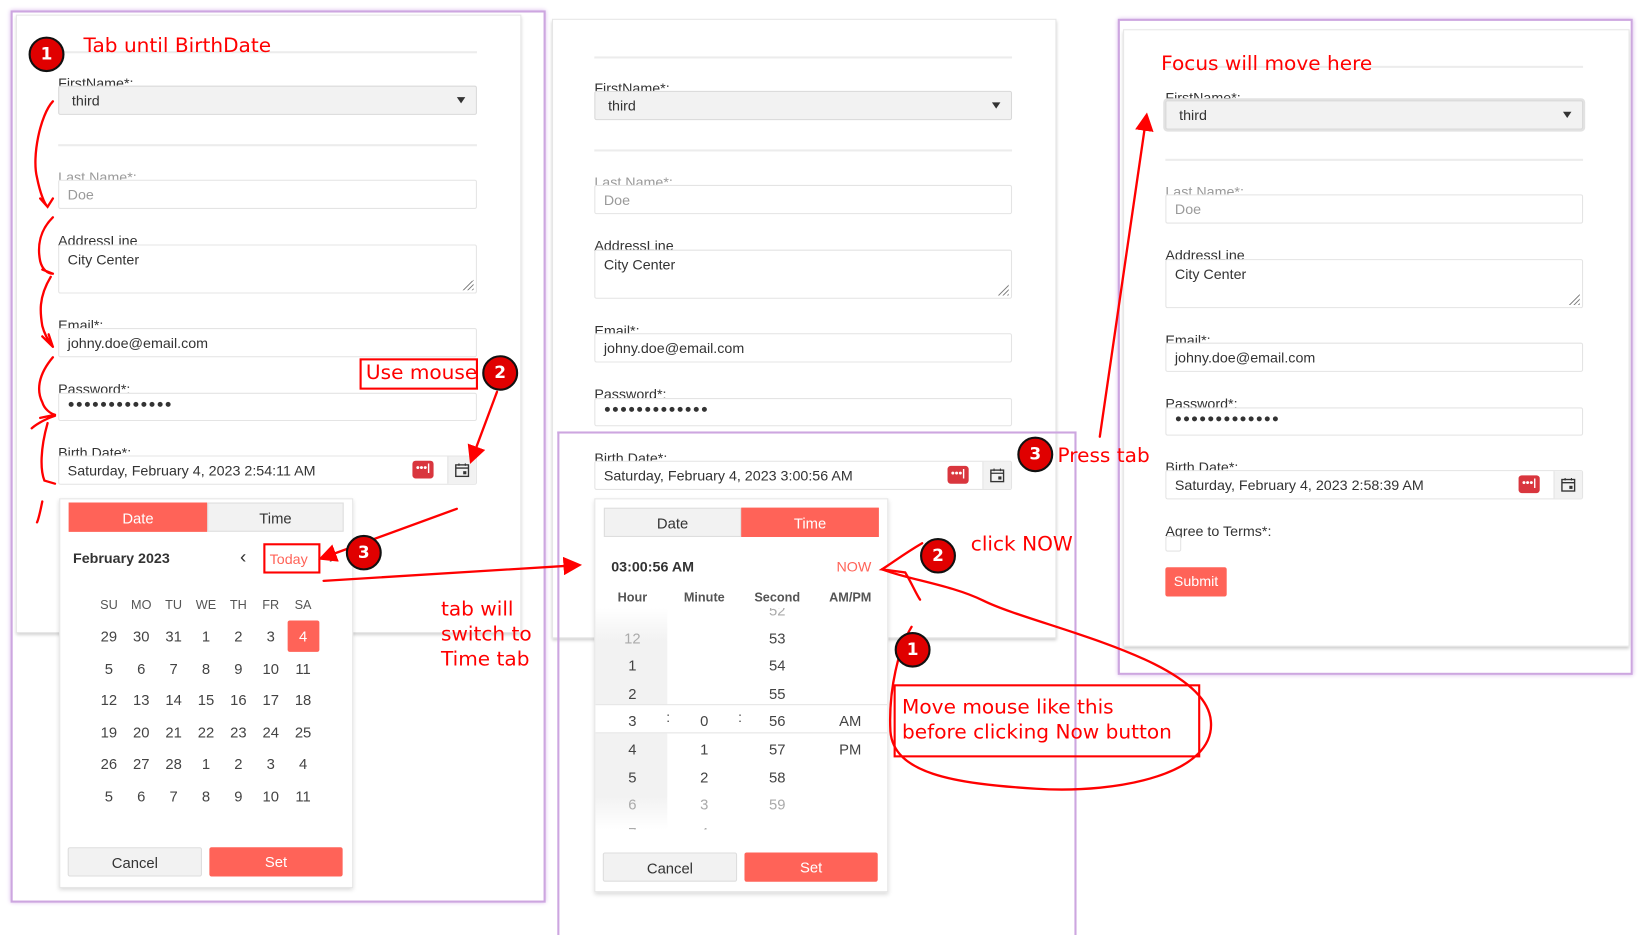 Image resolution: width=1639 pixels, height=935 pixels. What do you see at coordinates (173, 732) in the screenshot?
I see `calendar-day: 21` at bounding box center [173, 732].